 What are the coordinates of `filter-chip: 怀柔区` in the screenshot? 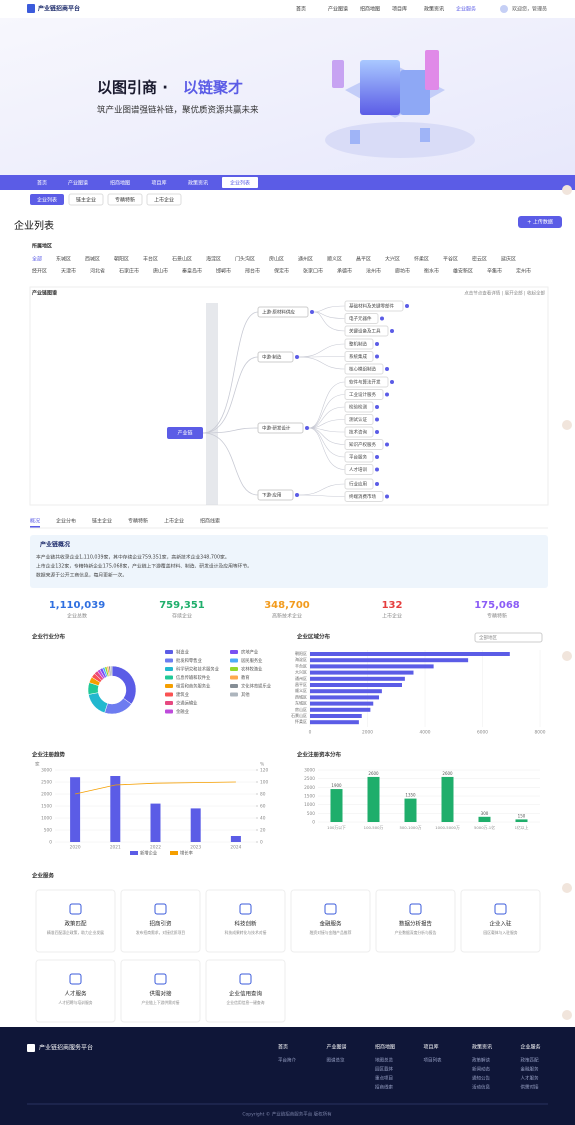 It's located at (421, 259).